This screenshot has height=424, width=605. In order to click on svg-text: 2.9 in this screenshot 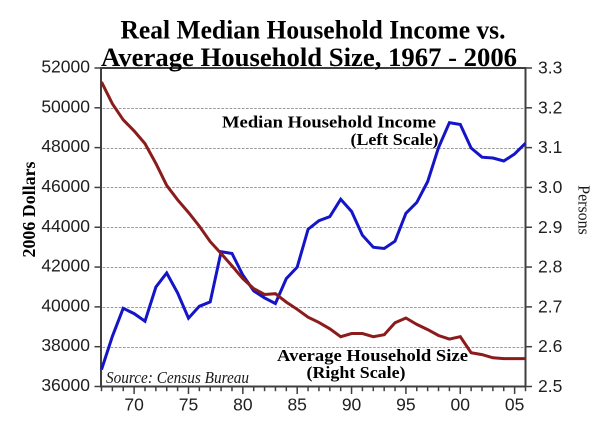, I will do `click(550, 227)`.